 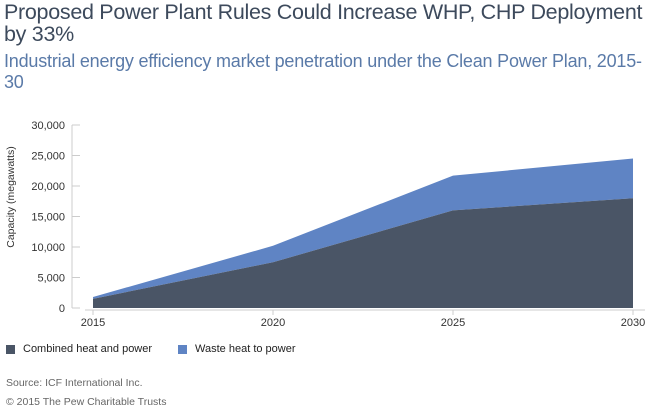 I want to click on y-tick-label: 5,000, so click(x=51, y=279).